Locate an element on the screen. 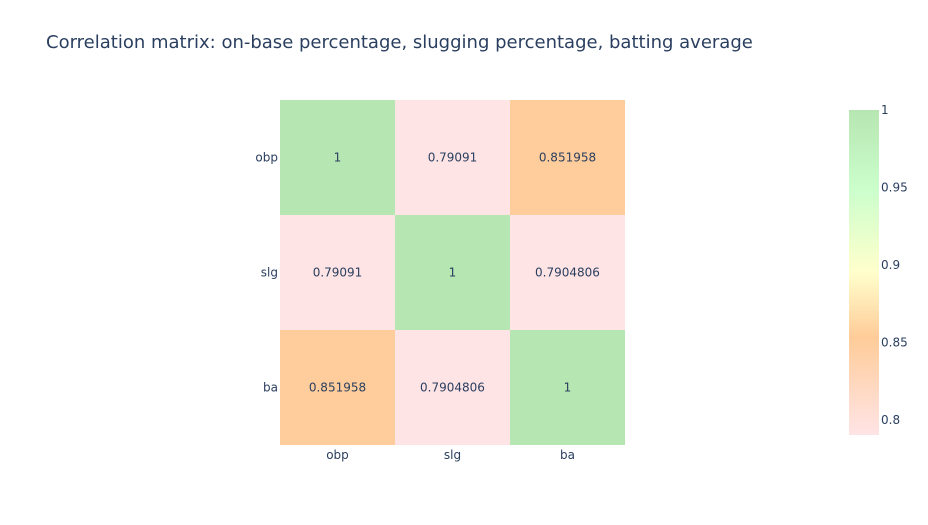 This screenshot has height=525, width=928. heatmap-cell-slg-obp is located at coordinates (337, 272).